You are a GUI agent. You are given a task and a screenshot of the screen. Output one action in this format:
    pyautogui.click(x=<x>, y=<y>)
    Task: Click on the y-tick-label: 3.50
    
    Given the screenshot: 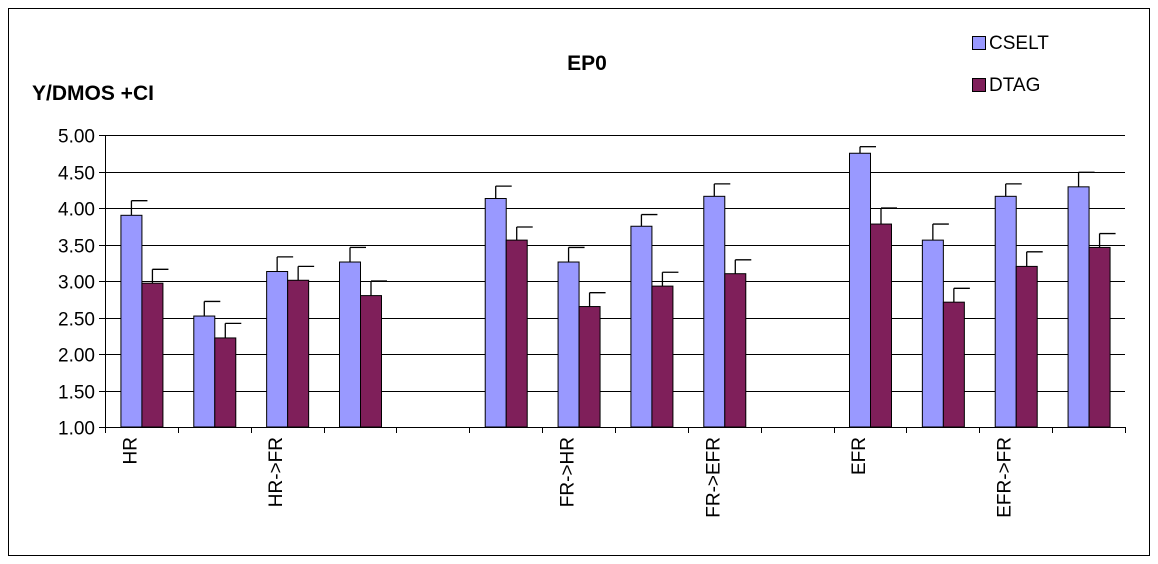 What is the action you would take?
    pyautogui.click(x=76, y=247)
    